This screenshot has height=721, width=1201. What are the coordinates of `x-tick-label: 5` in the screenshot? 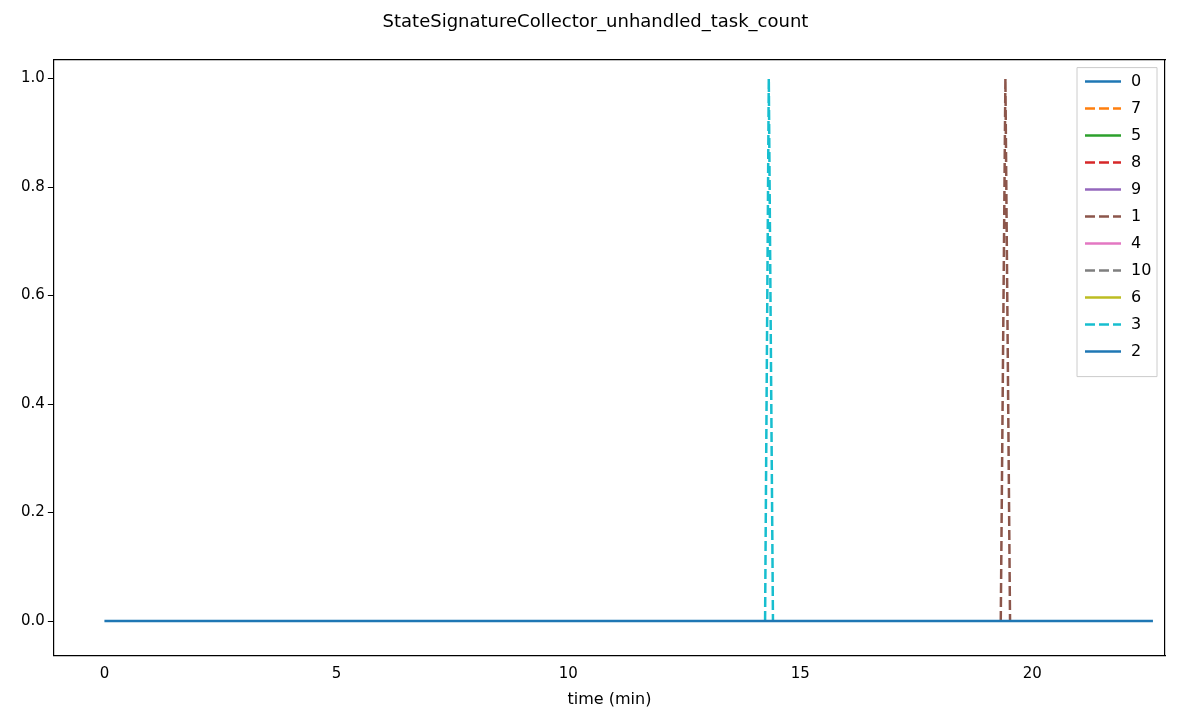 It's located at (336, 672).